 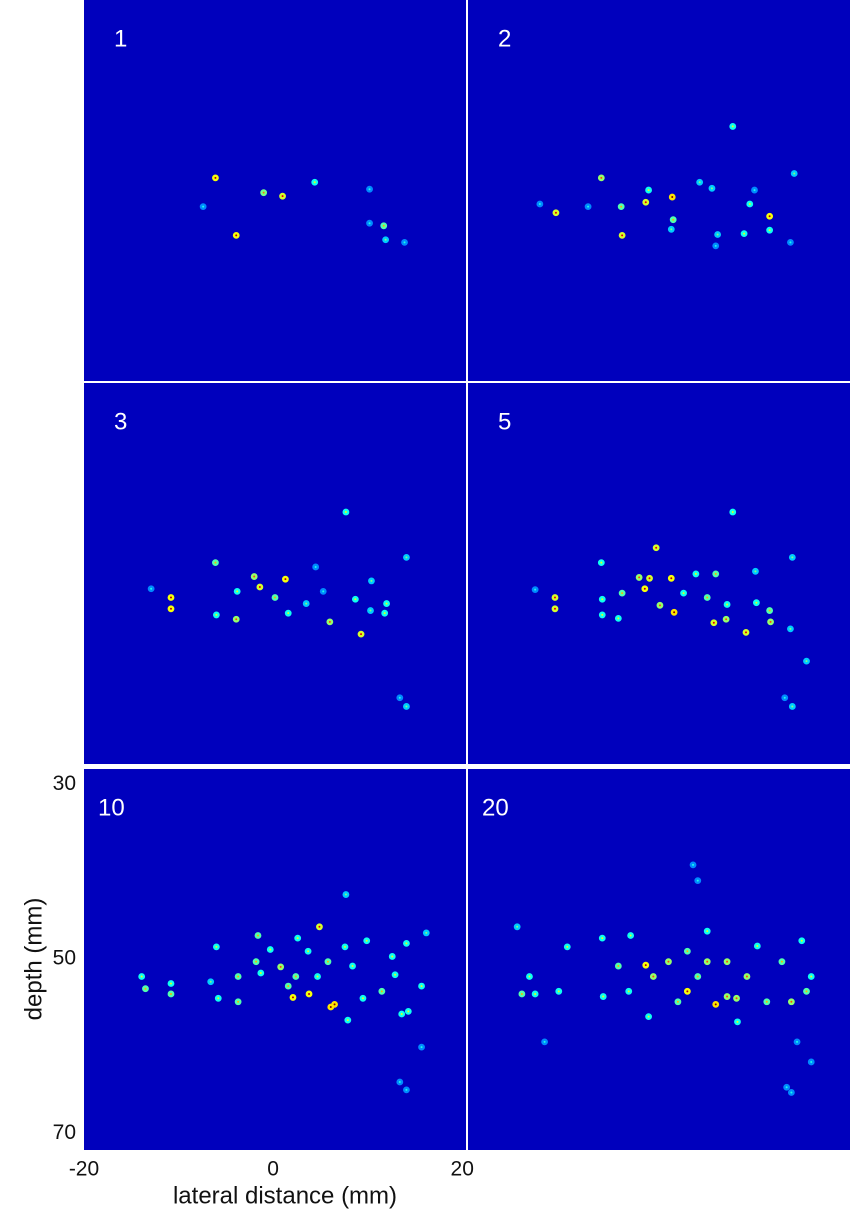 What do you see at coordinates (462, 1169) in the screenshot?
I see `x-tick-label: 20` at bounding box center [462, 1169].